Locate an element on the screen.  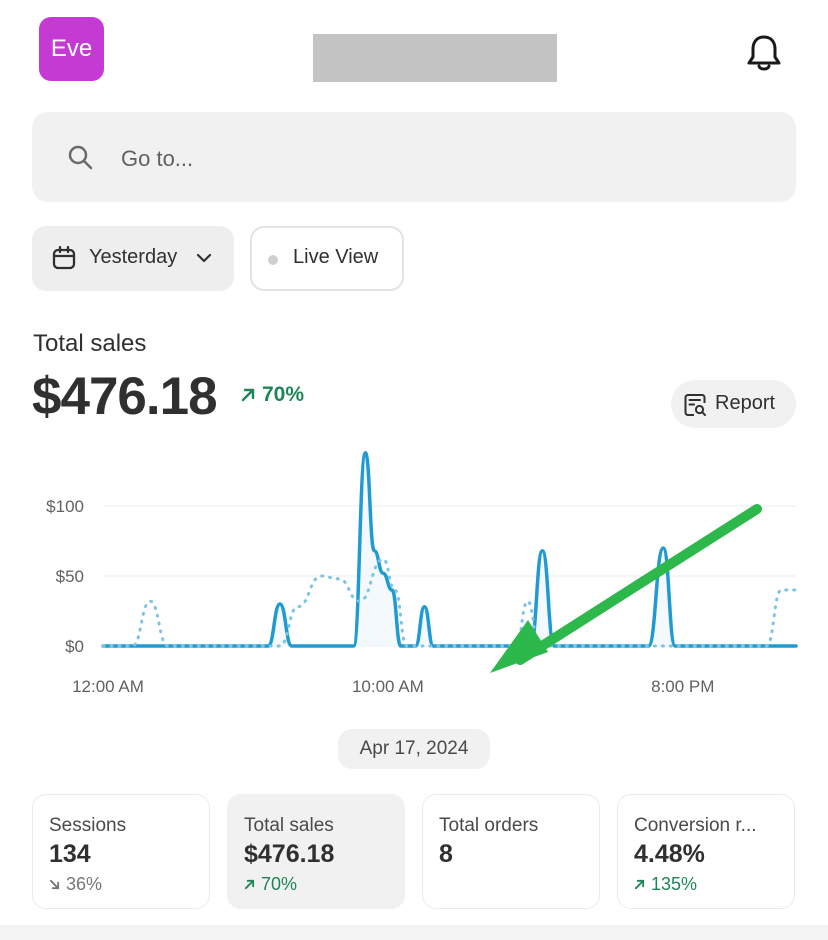
x-tick-label: 12:00 AM is located at coordinates (108, 686).